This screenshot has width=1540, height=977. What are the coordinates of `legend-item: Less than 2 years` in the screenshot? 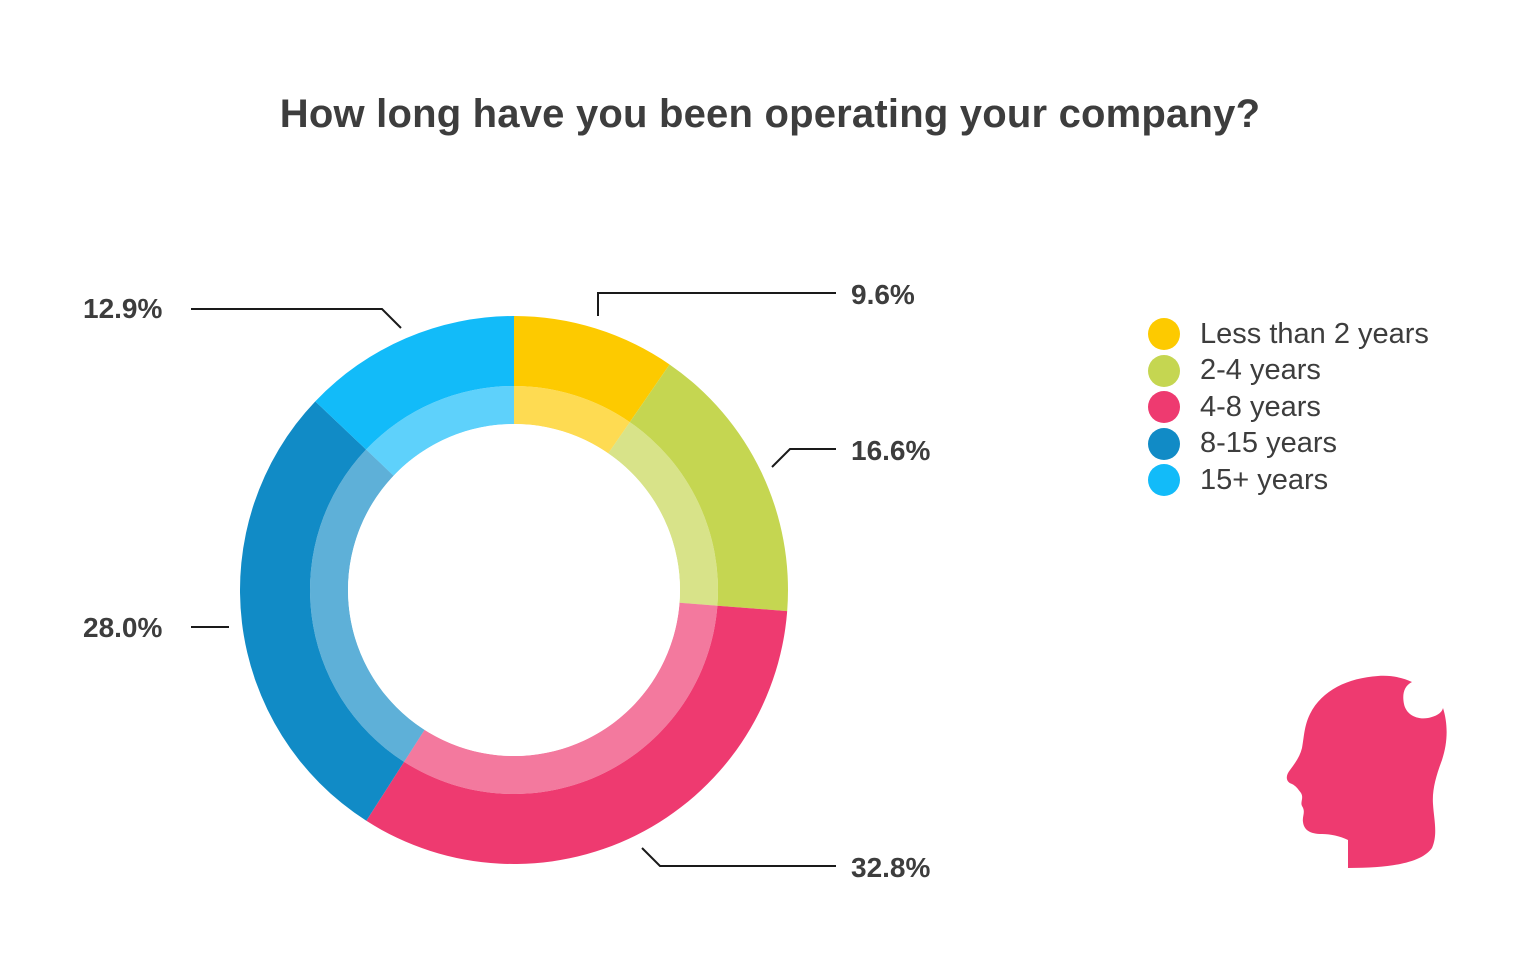 It's located at (1288, 334).